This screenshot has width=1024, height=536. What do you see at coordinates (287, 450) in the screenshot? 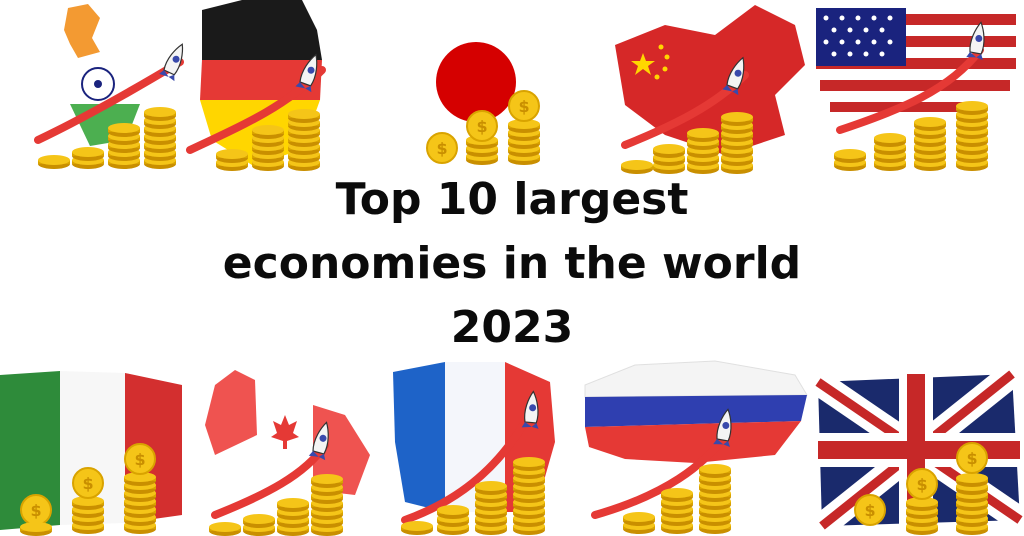
I see `canada-economy-illustration` at bounding box center [287, 450].